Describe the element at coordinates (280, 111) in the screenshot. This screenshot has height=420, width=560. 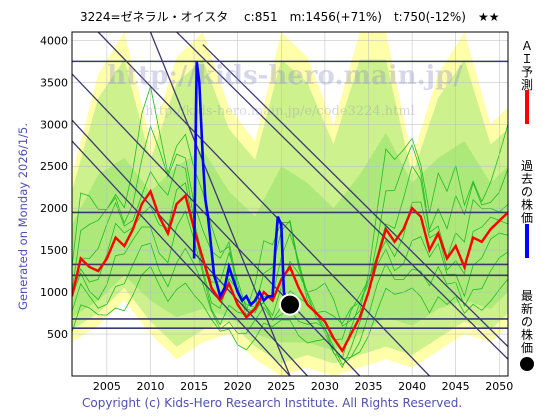
I see `watermark-subtext: http://kids-hero.main.jp/e/code3224.html` at that location.